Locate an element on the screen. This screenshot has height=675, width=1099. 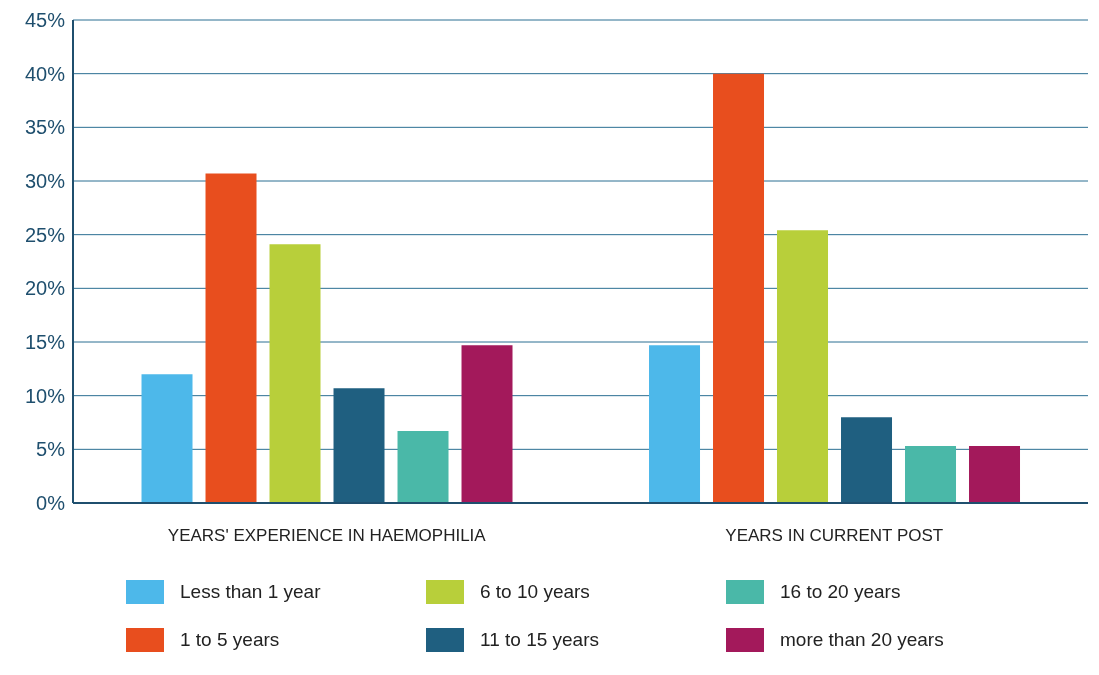
x-tick-label: YEARS' EXPERIENCE IN HAEMOPHILIA is located at coordinates (327, 536).